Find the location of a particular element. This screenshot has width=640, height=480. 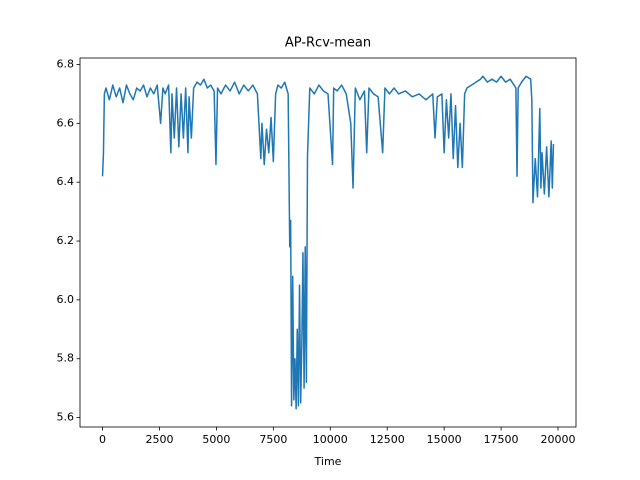

x-tick-label: 12500 is located at coordinates (387, 439).